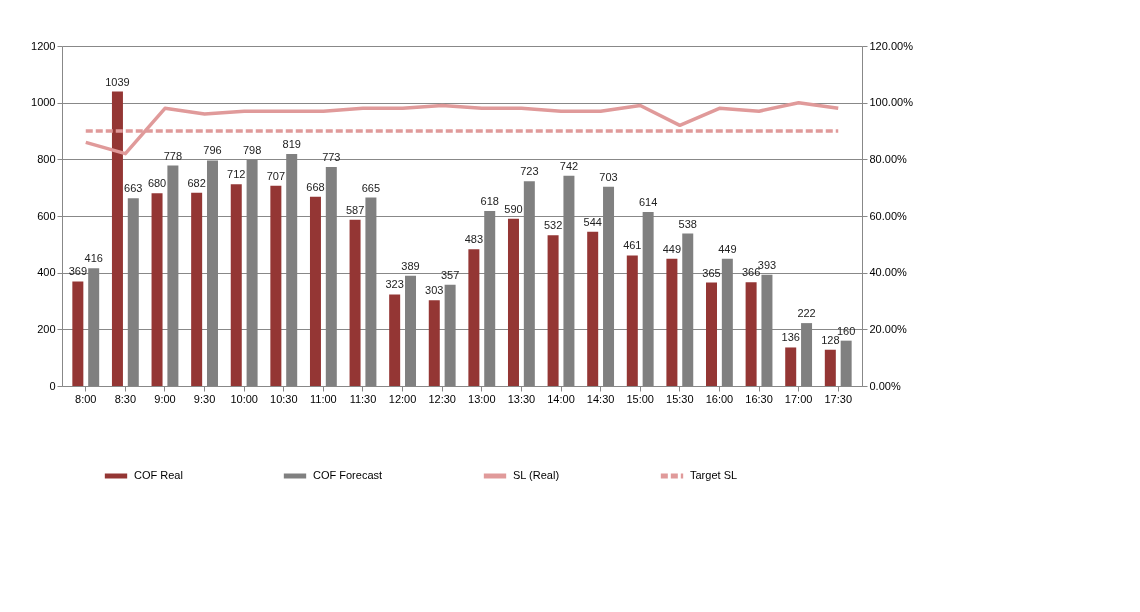  I want to click on x-tick-label: 12:30, so click(442, 398).